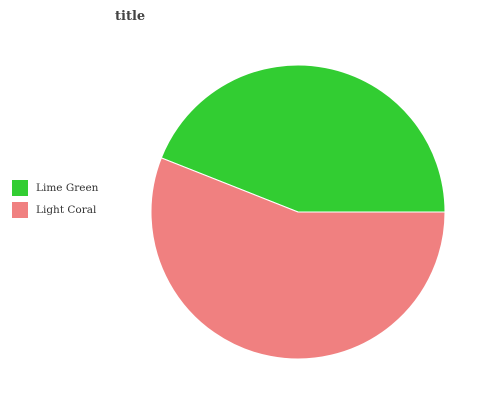 The height and width of the screenshot is (400, 481). I want to click on legend-swatch-light-coral, so click(20, 210).